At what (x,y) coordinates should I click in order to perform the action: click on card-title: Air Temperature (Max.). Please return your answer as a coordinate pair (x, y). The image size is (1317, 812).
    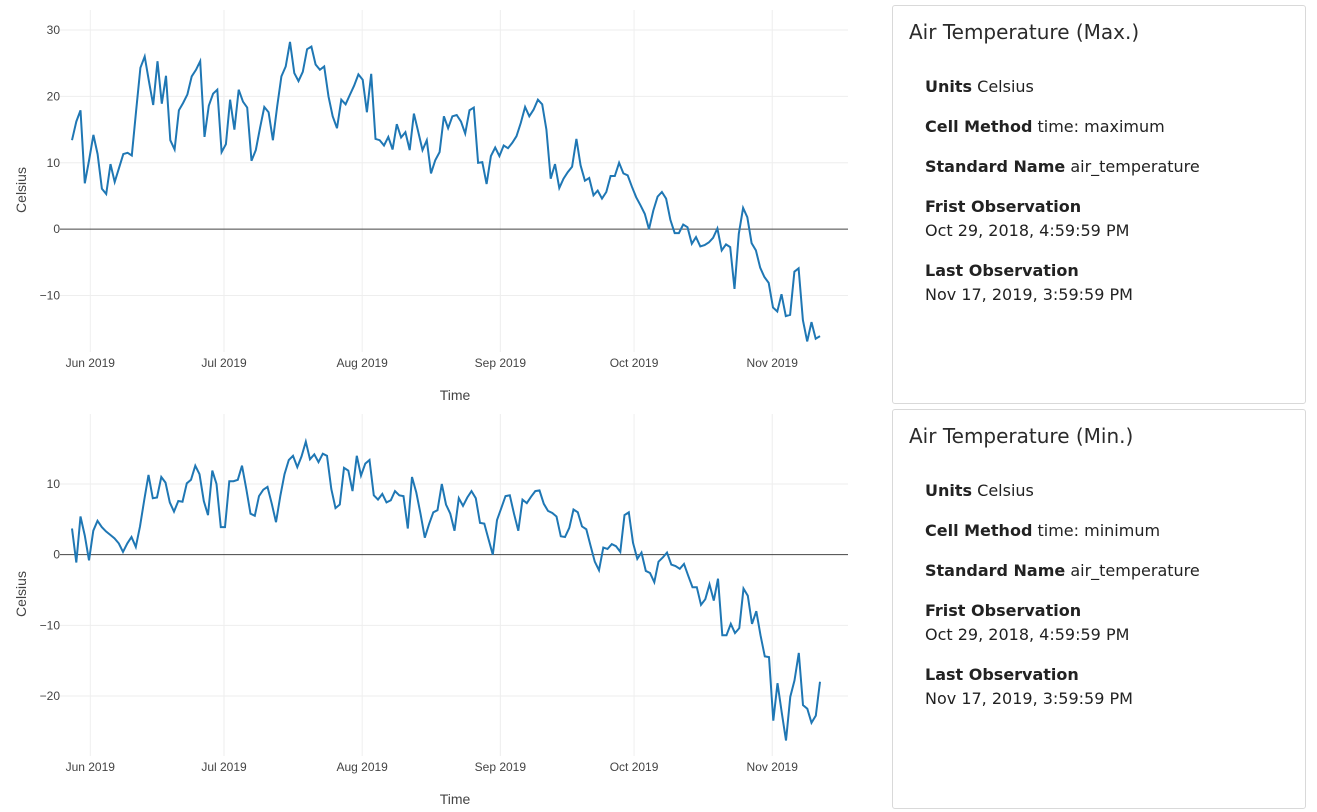
    Looking at the image, I should click on (1024, 32).